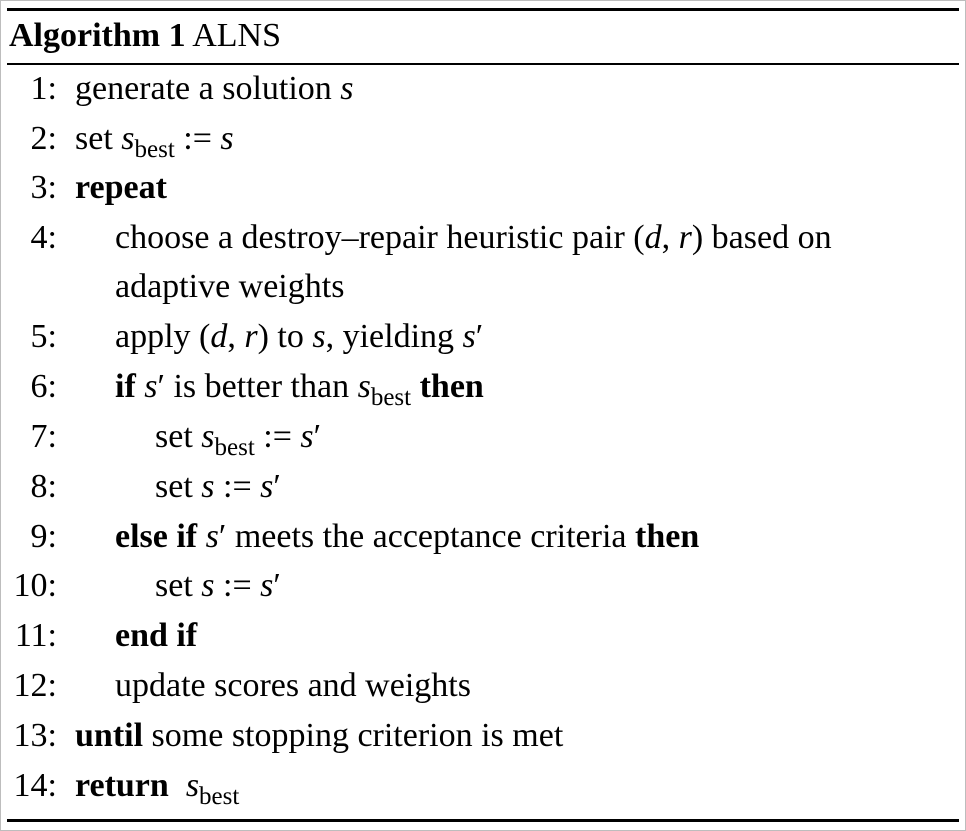  I want to click on line-content: generate a solution s, so click(214, 89).